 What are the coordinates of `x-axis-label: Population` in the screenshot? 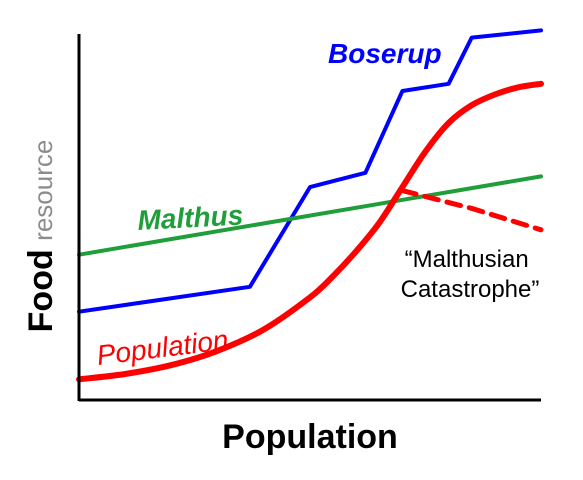 It's located at (310, 437).